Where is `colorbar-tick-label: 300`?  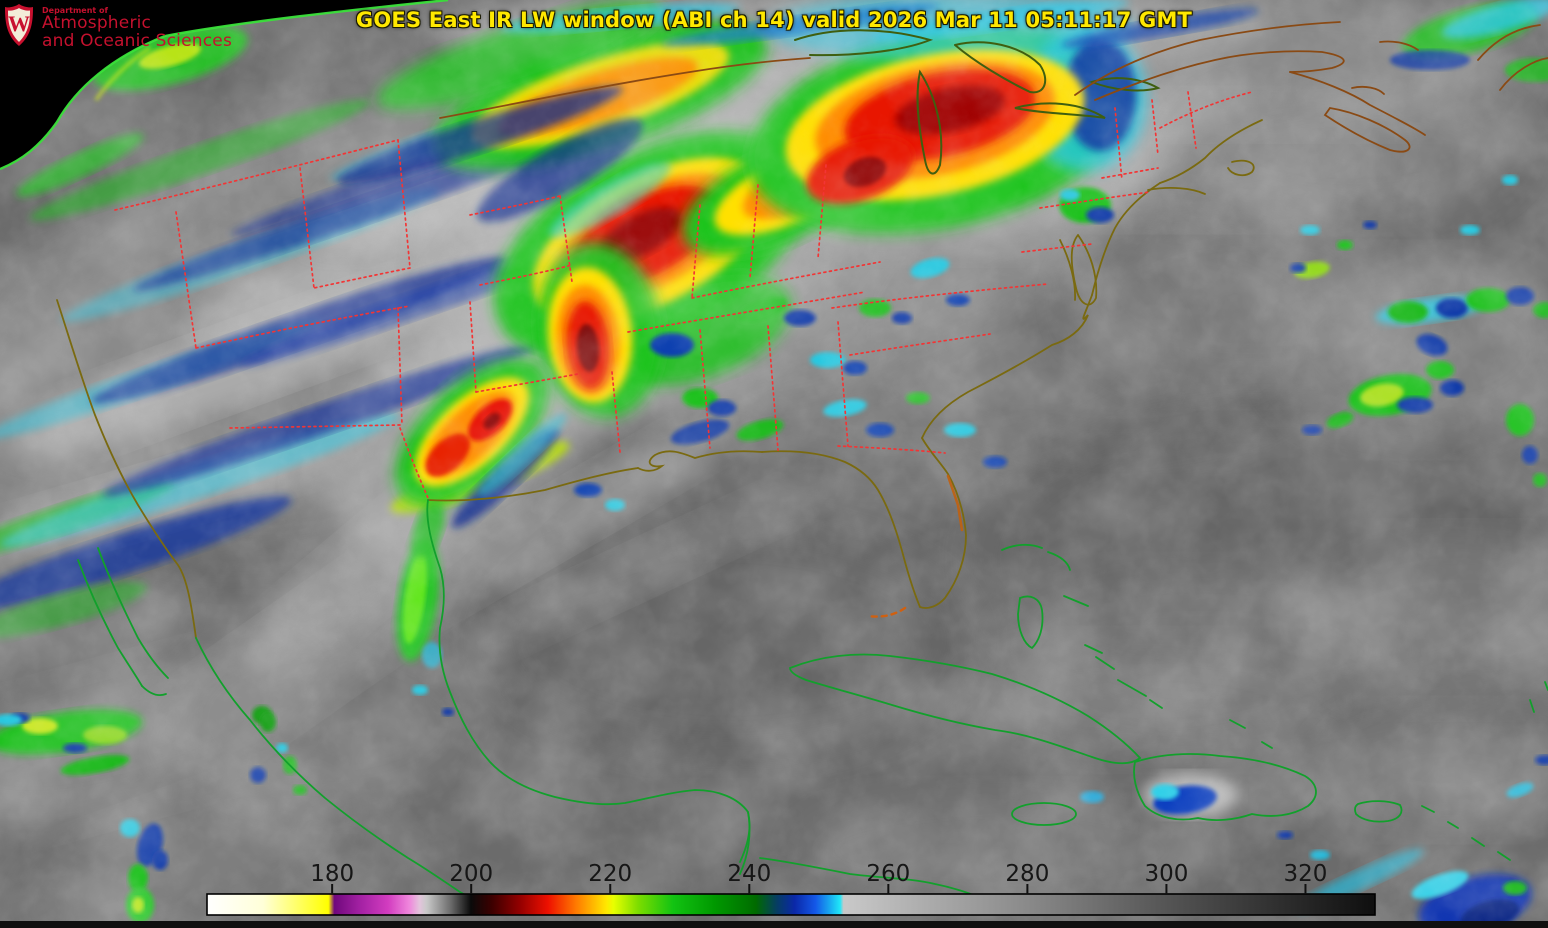
colorbar-tick-label: 300 is located at coordinates (1166, 874).